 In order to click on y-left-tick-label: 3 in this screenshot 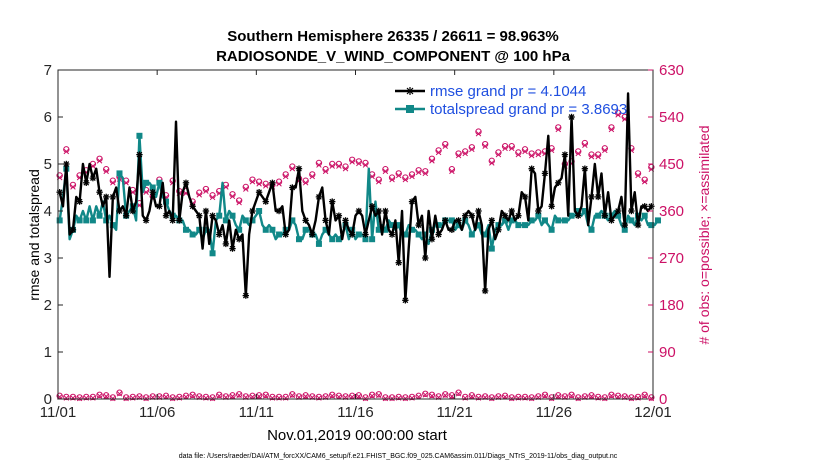, I will do `click(48, 258)`.